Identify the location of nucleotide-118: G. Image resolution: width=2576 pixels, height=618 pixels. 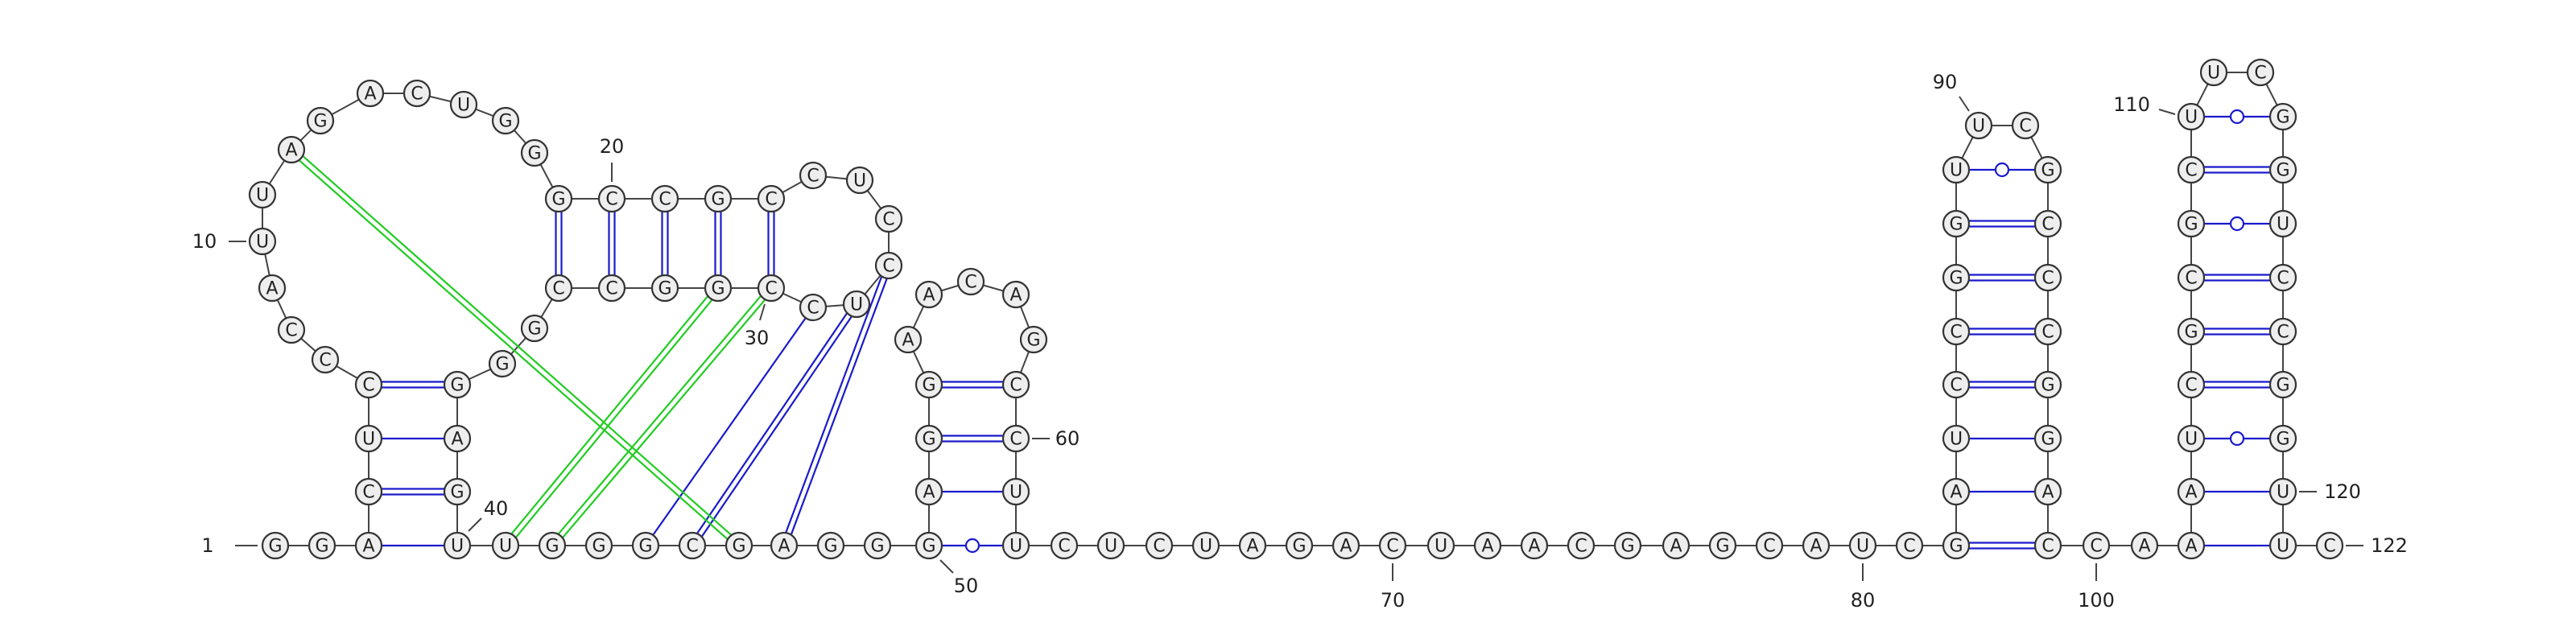
(2282, 384).